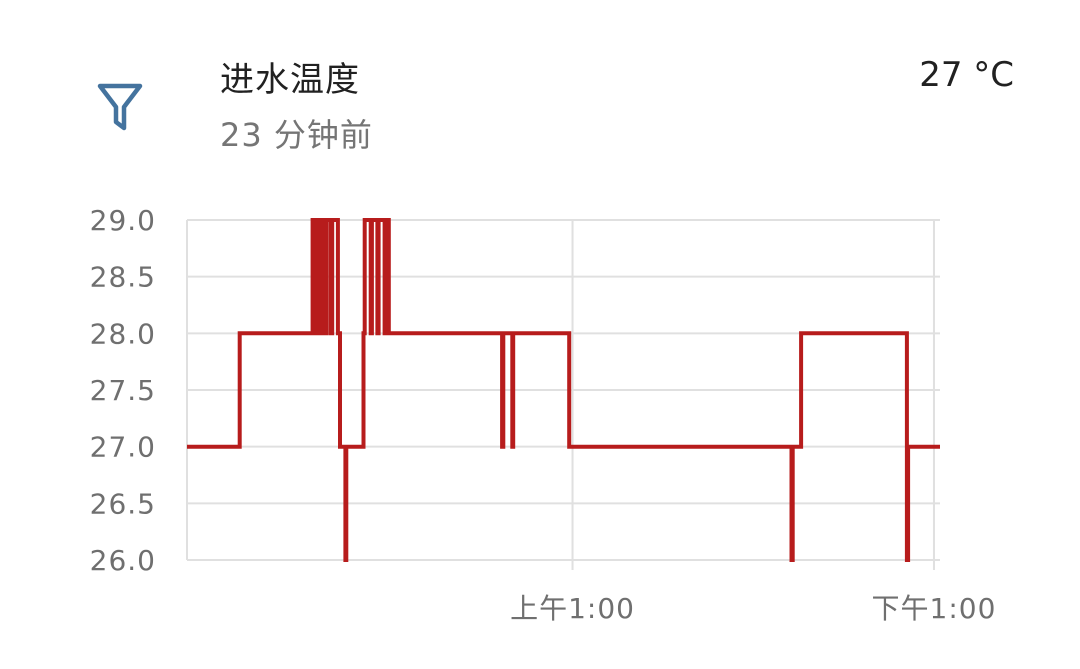 The height and width of the screenshot is (669, 1080). What do you see at coordinates (123, 333) in the screenshot?
I see `y-tick-label: 28.0` at bounding box center [123, 333].